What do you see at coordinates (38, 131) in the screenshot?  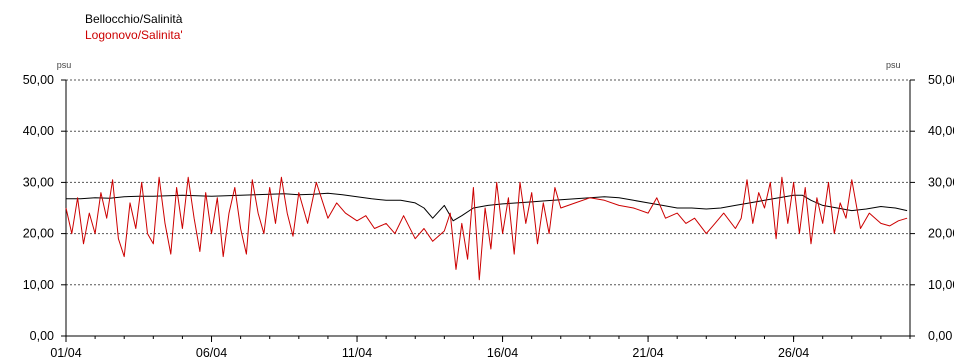 I see `y-tick-label-left: 40,00` at bounding box center [38, 131].